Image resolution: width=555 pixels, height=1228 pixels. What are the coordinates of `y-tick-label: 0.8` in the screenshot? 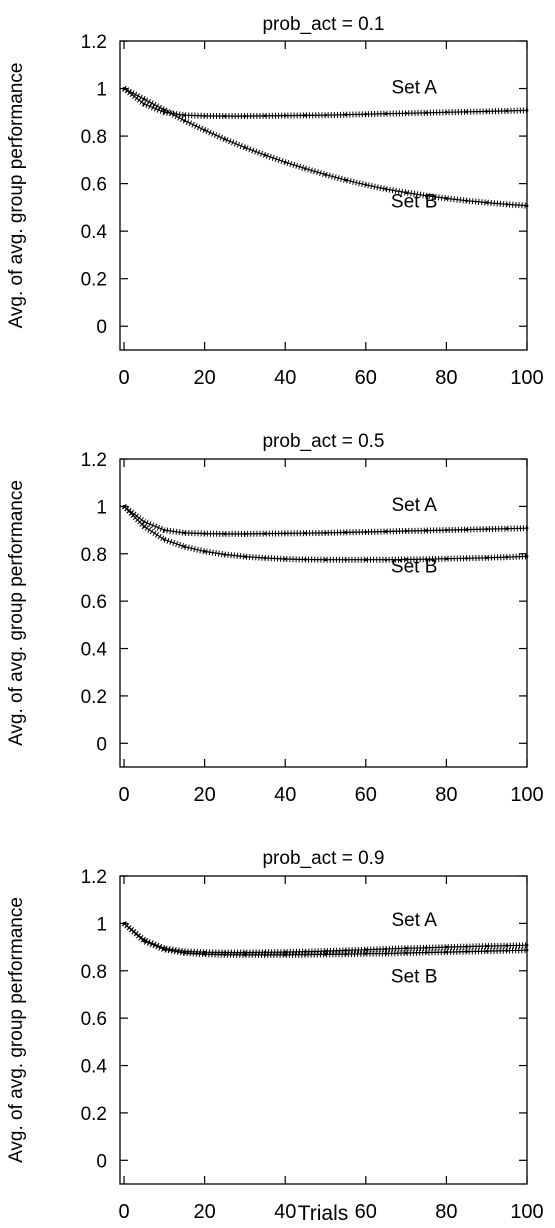 It's located at (94, 972).